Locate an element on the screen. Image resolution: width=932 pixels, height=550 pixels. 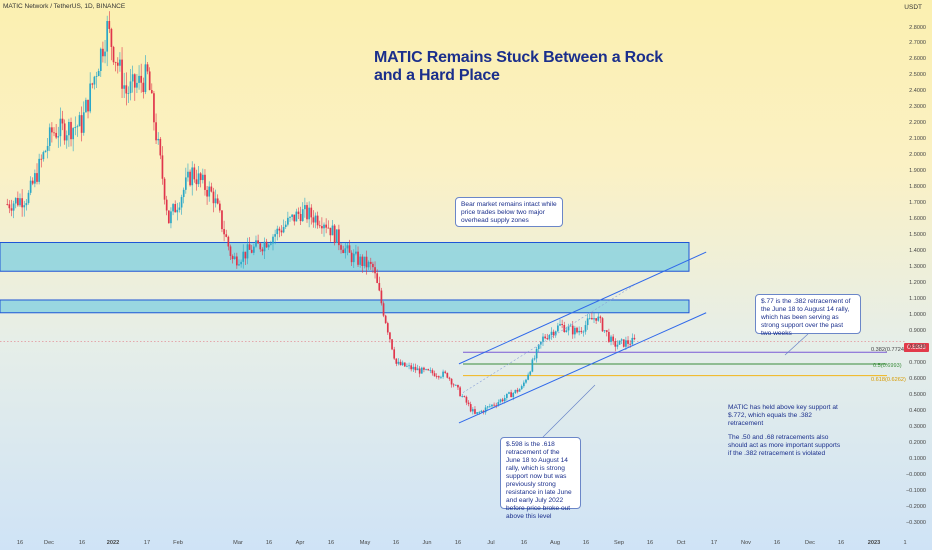
y-tick-label: 1.7000 is located at coordinates (917, 203).